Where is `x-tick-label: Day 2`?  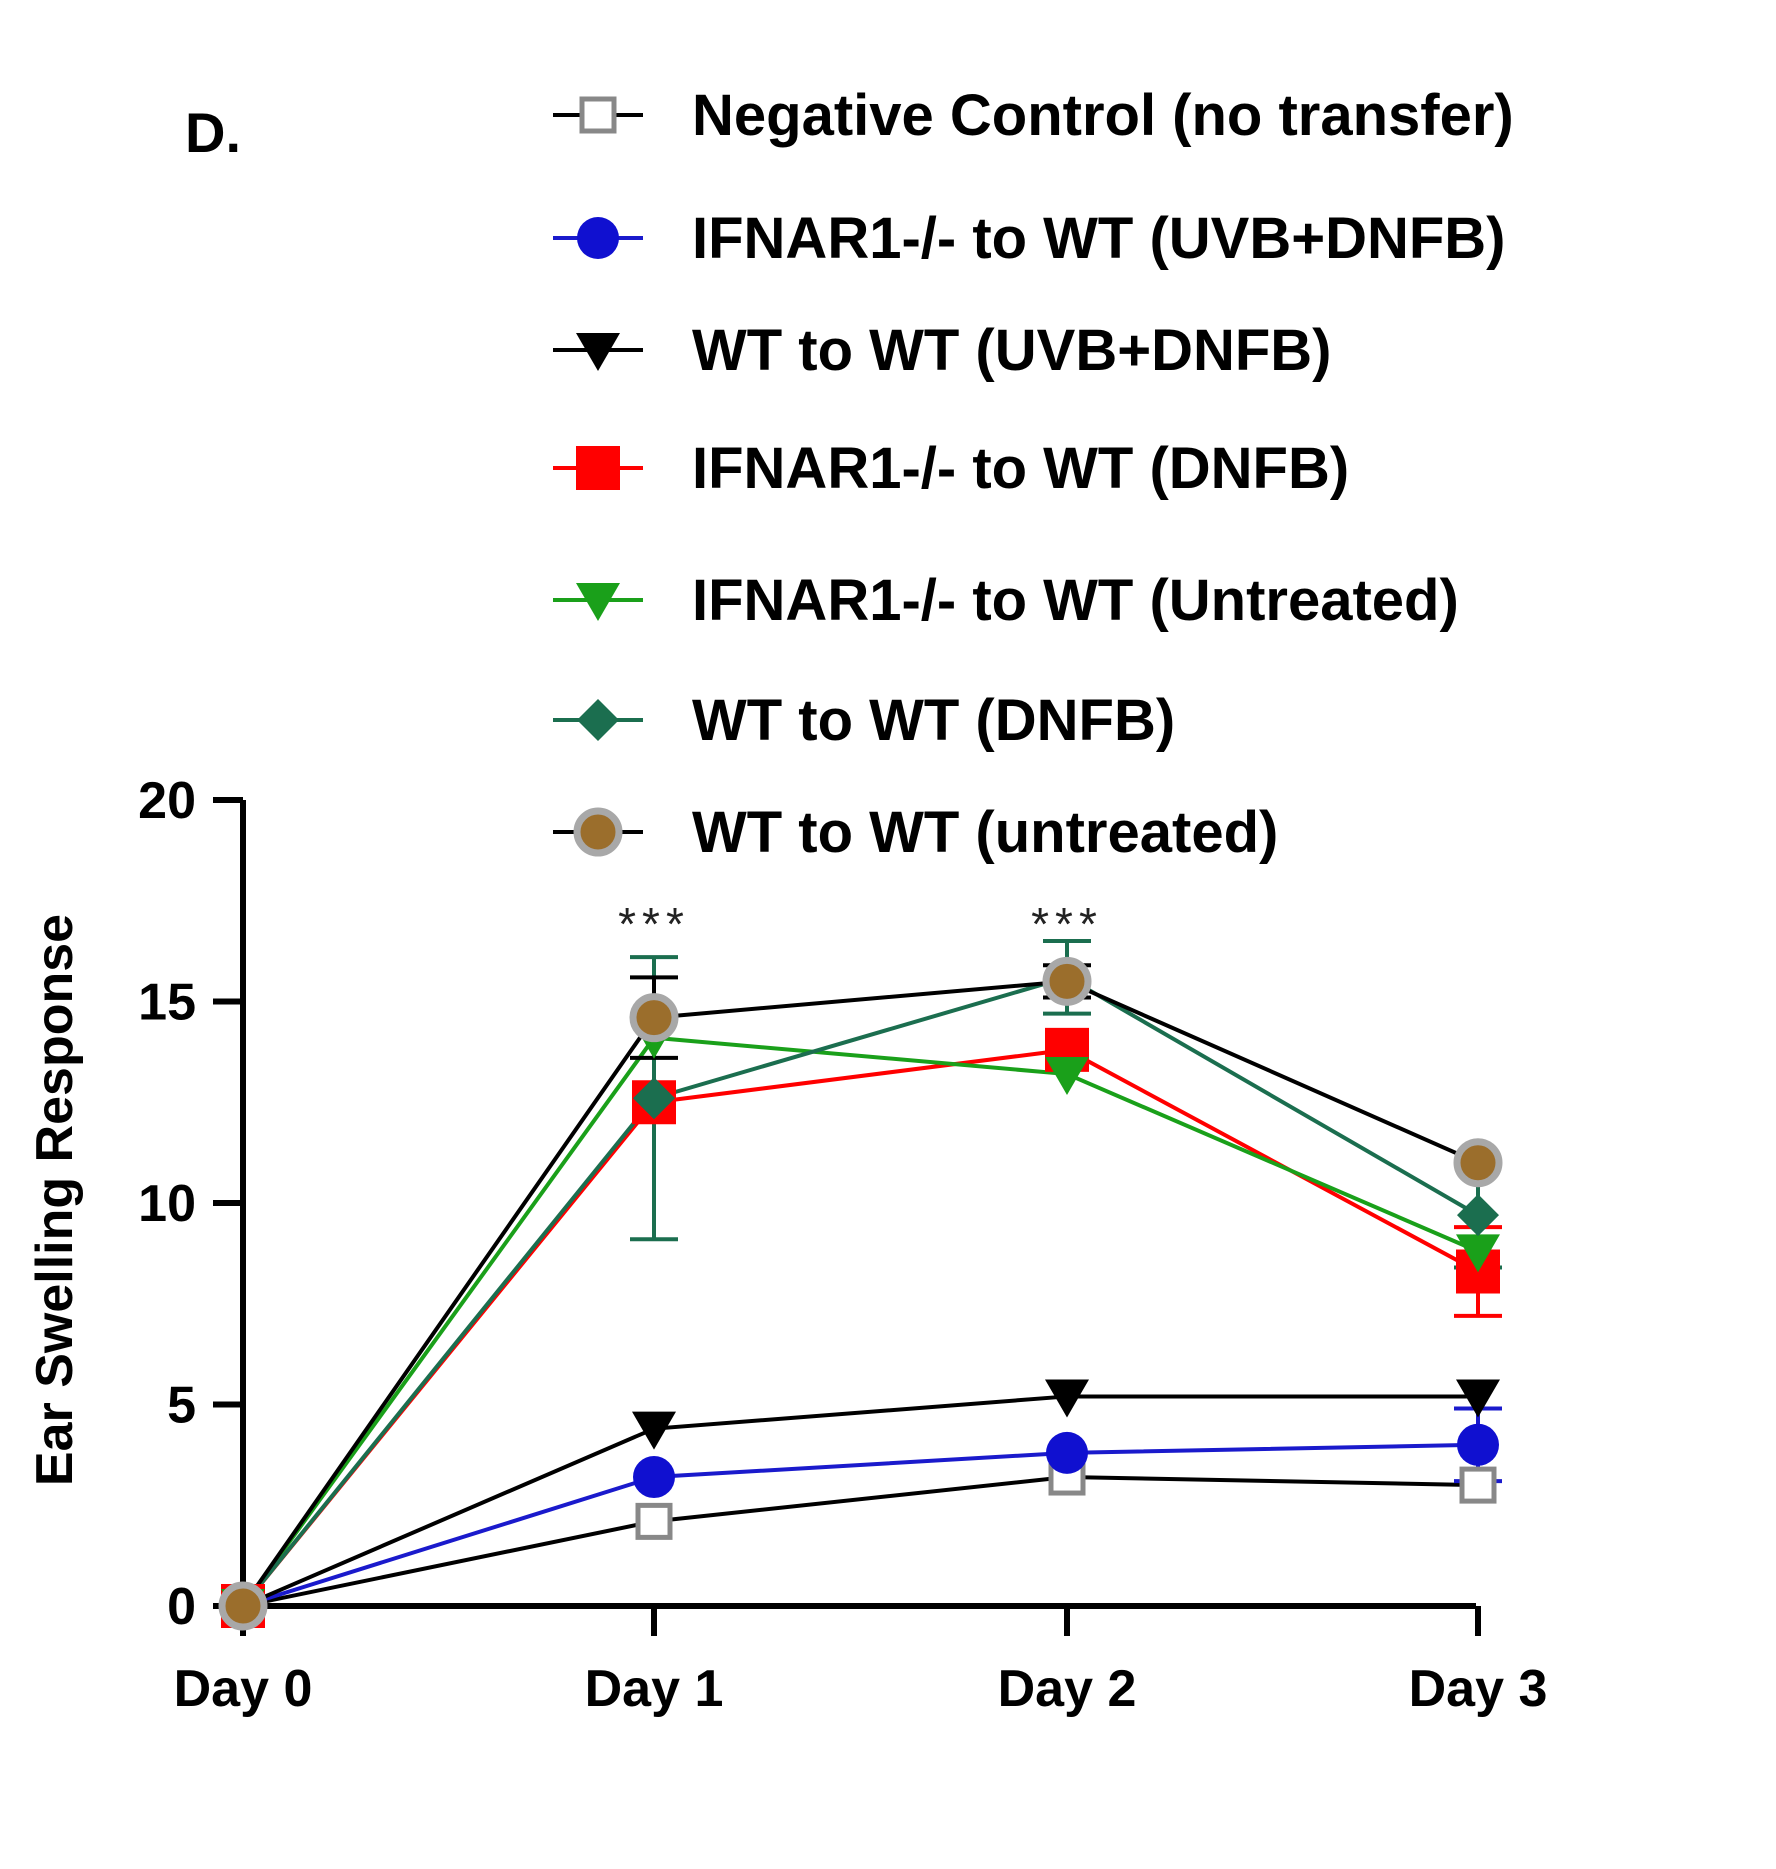
x-tick-label: Day 2 is located at coordinates (1067, 1689).